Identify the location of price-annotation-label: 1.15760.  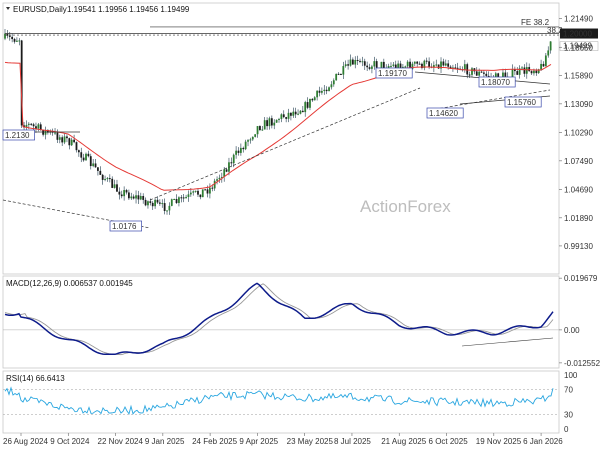
(521, 102).